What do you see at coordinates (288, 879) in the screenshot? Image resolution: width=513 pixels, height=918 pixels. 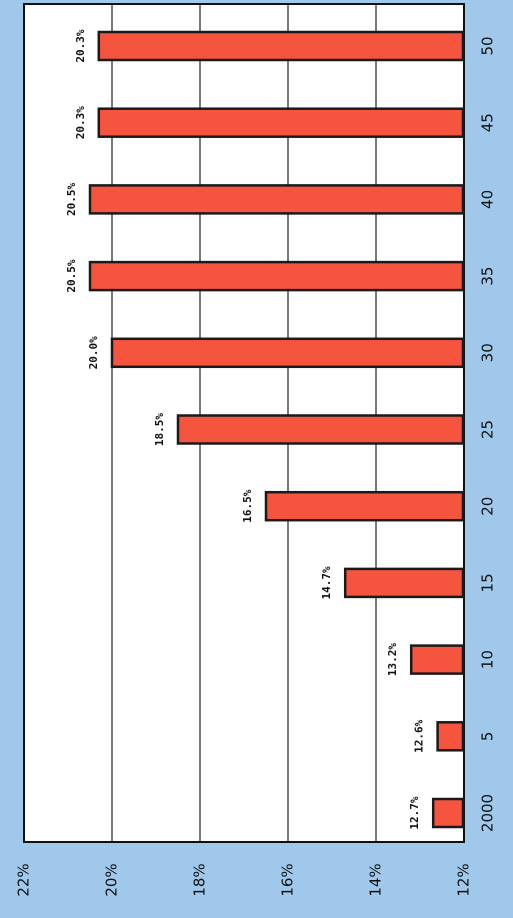 I see `value-tick-16: 16%` at bounding box center [288, 879].